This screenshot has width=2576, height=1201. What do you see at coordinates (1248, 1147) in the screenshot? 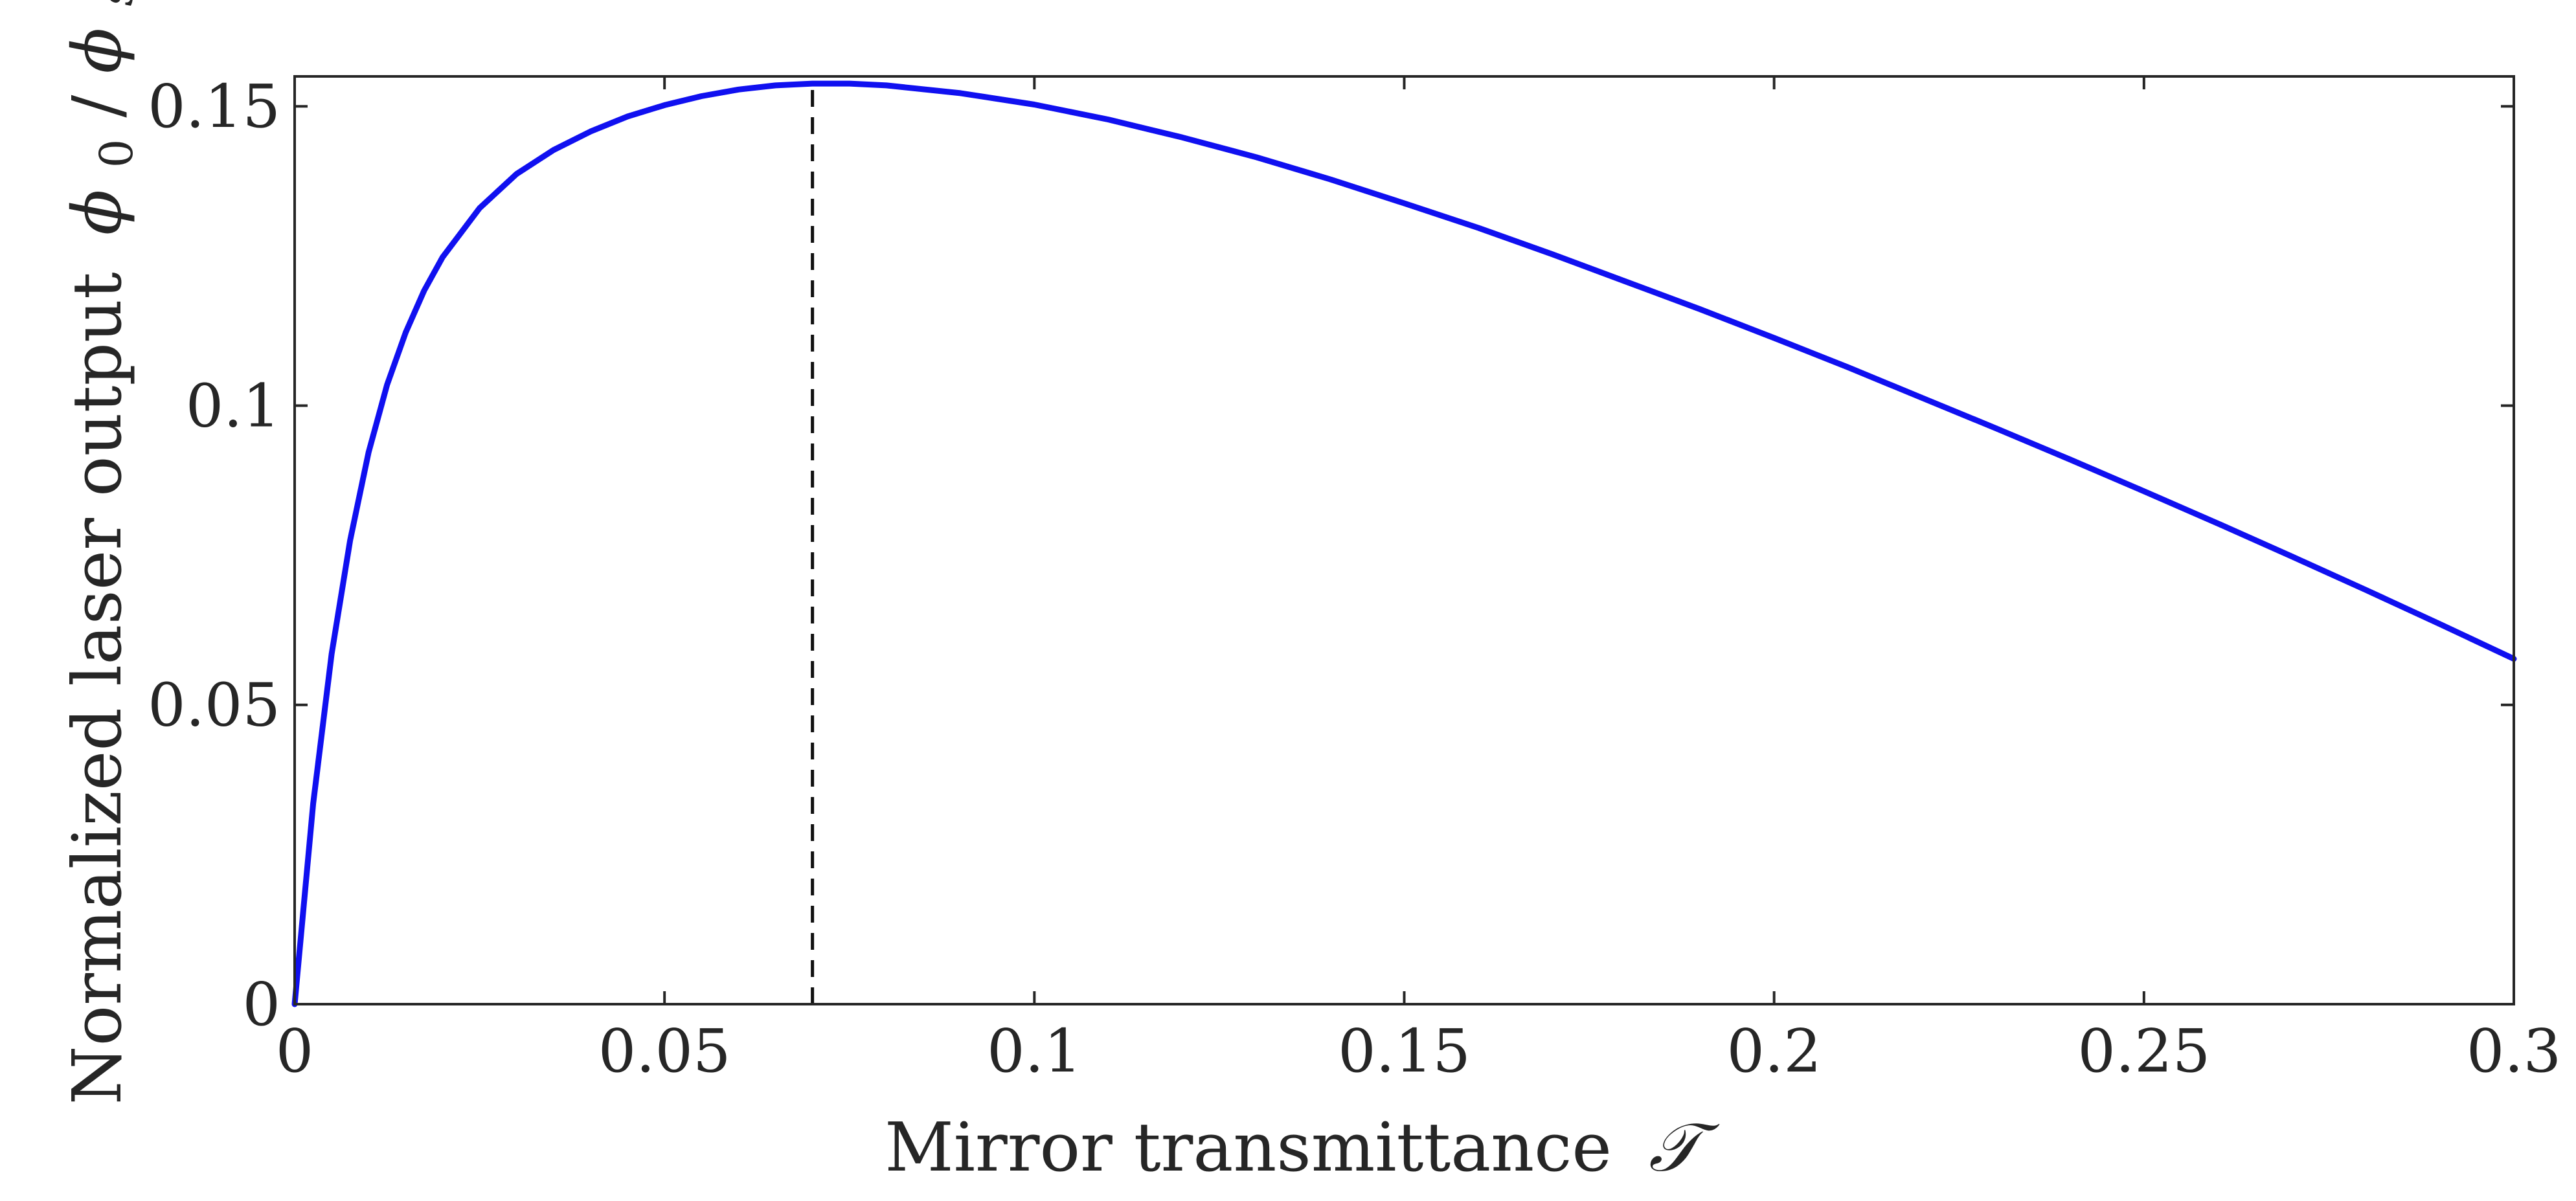
I see `x-axis-label-text: Mirror transmittance` at bounding box center [1248, 1147].